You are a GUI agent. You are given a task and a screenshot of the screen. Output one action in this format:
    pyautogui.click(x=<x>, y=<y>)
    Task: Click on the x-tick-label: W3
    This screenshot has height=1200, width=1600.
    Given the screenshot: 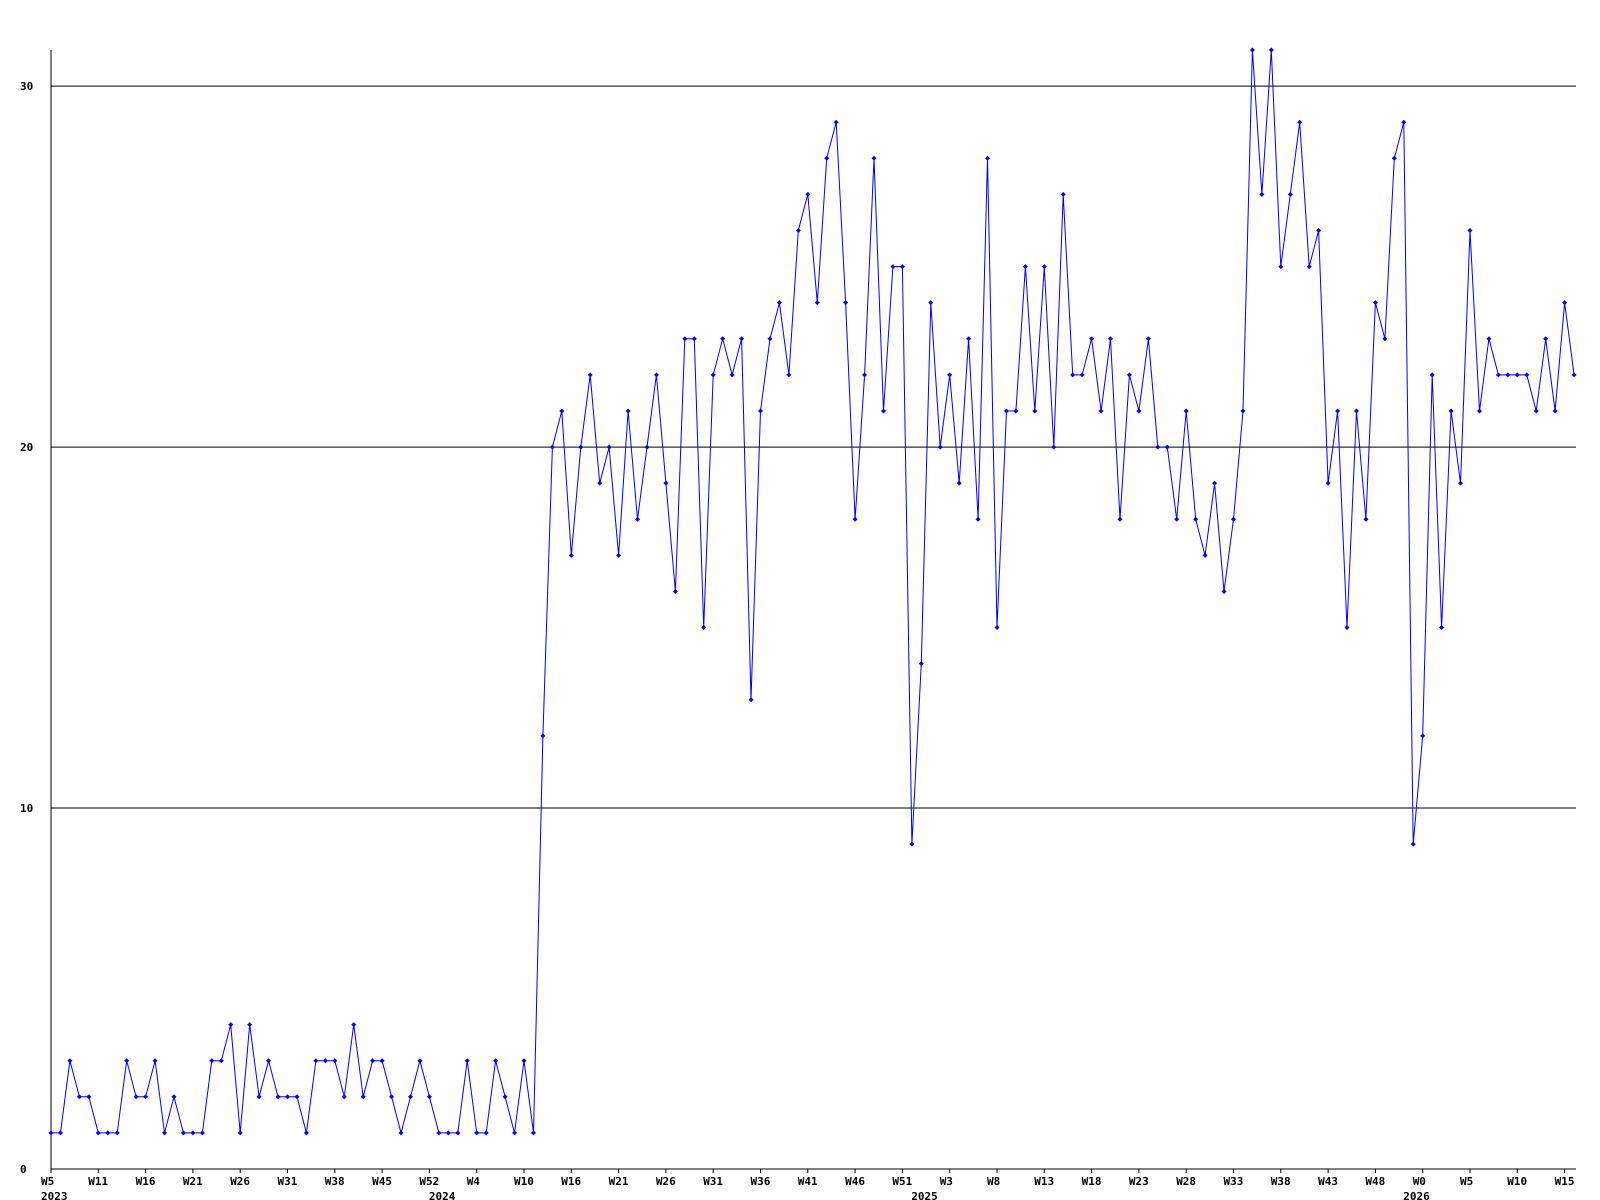 What is the action you would take?
    pyautogui.click(x=946, y=1181)
    